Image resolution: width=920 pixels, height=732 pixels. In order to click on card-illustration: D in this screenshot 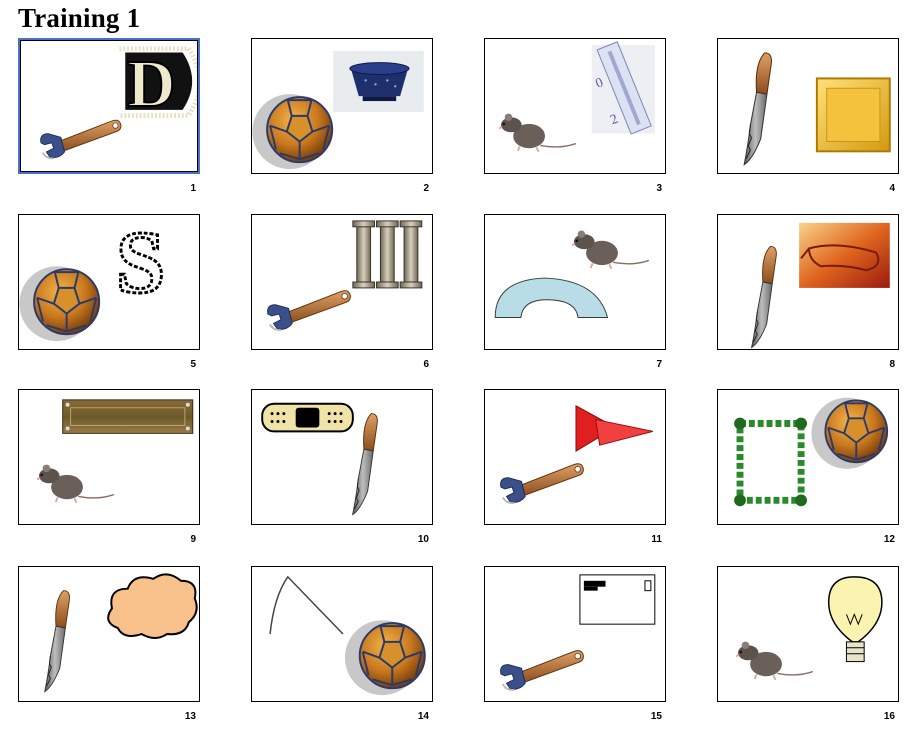, I will do `click(118, 103)`.